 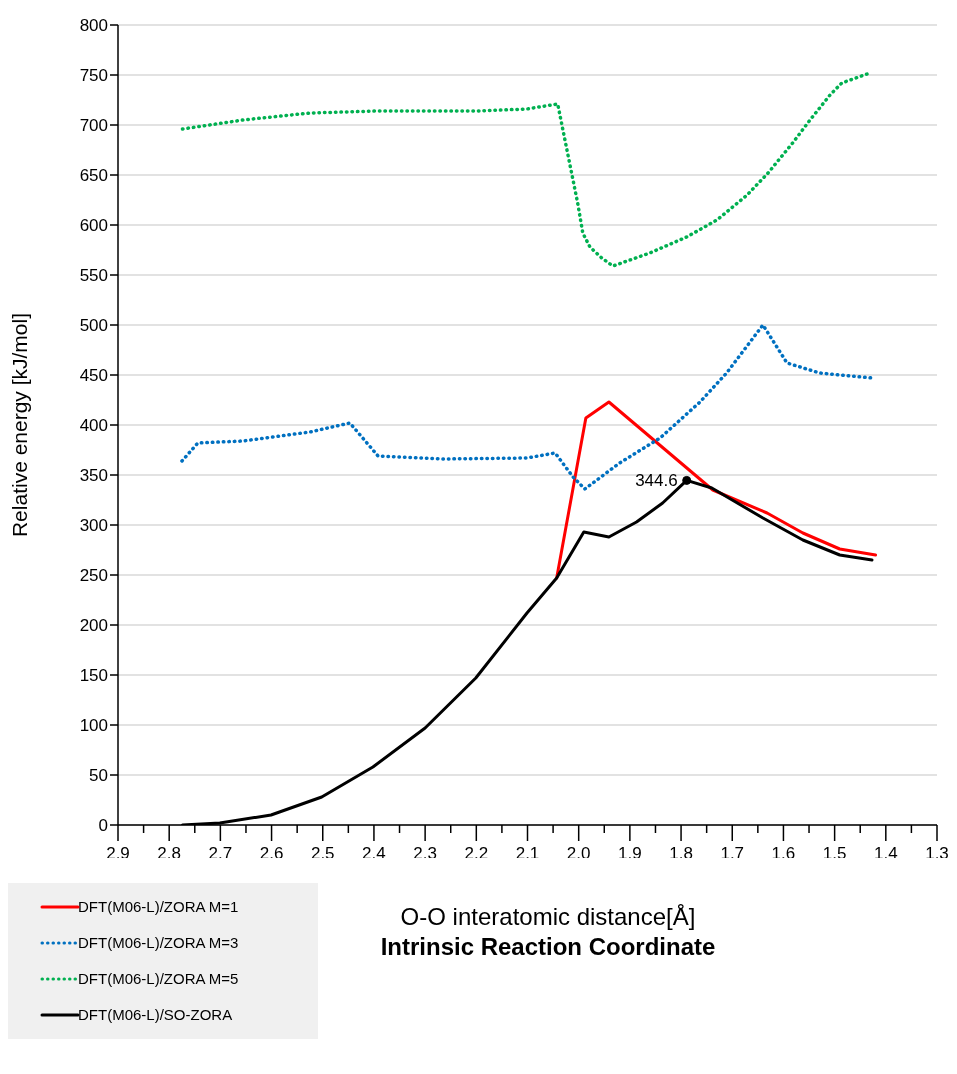 What do you see at coordinates (93, 426) in the screenshot?
I see `y-tick-label: 400` at bounding box center [93, 426].